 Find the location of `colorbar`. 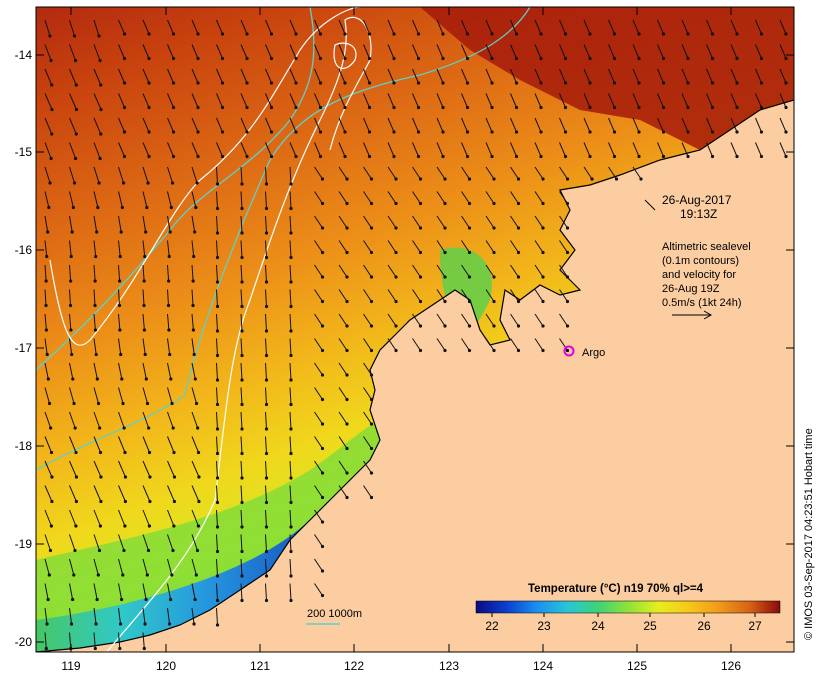

colorbar is located at coordinates (628, 607).